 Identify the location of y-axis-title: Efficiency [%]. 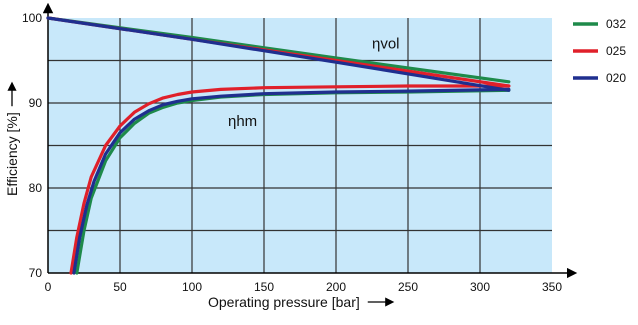
(12, 154).